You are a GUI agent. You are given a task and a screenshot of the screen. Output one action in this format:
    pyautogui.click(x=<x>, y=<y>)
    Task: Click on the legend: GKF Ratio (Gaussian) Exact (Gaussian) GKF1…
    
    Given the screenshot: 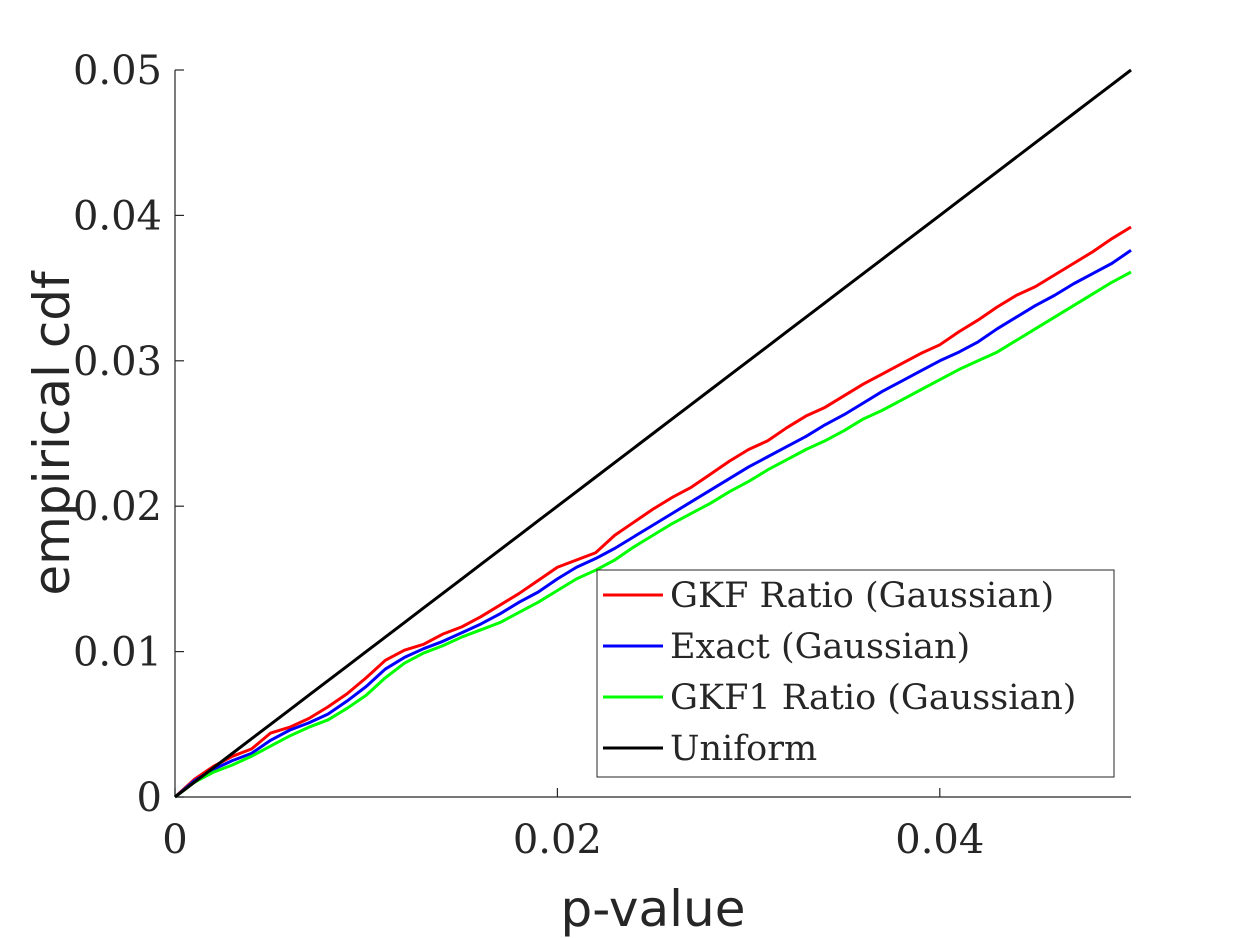 What is the action you would take?
    pyautogui.click(x=855, y=673)
    